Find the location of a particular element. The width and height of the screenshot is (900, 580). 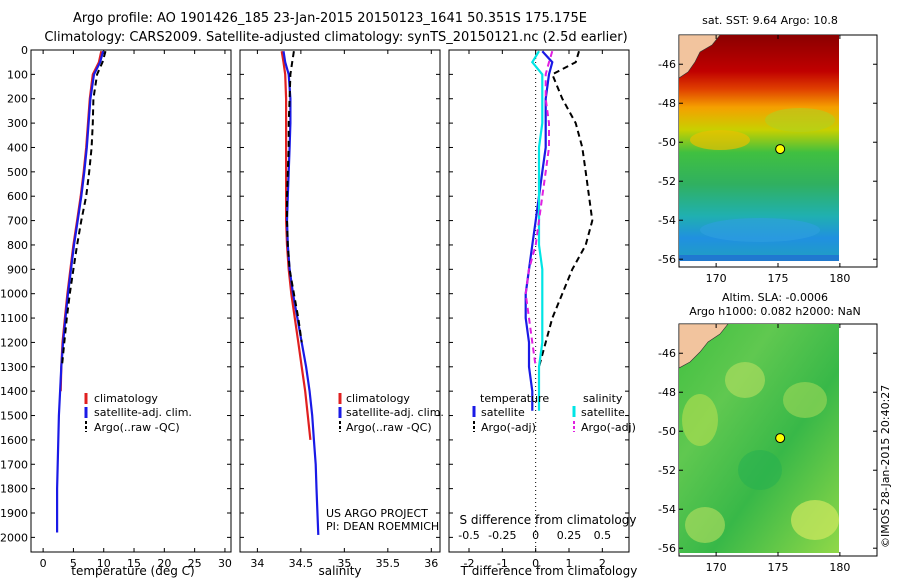

x-tick-label: 20 is located at coordinates (164, 563).